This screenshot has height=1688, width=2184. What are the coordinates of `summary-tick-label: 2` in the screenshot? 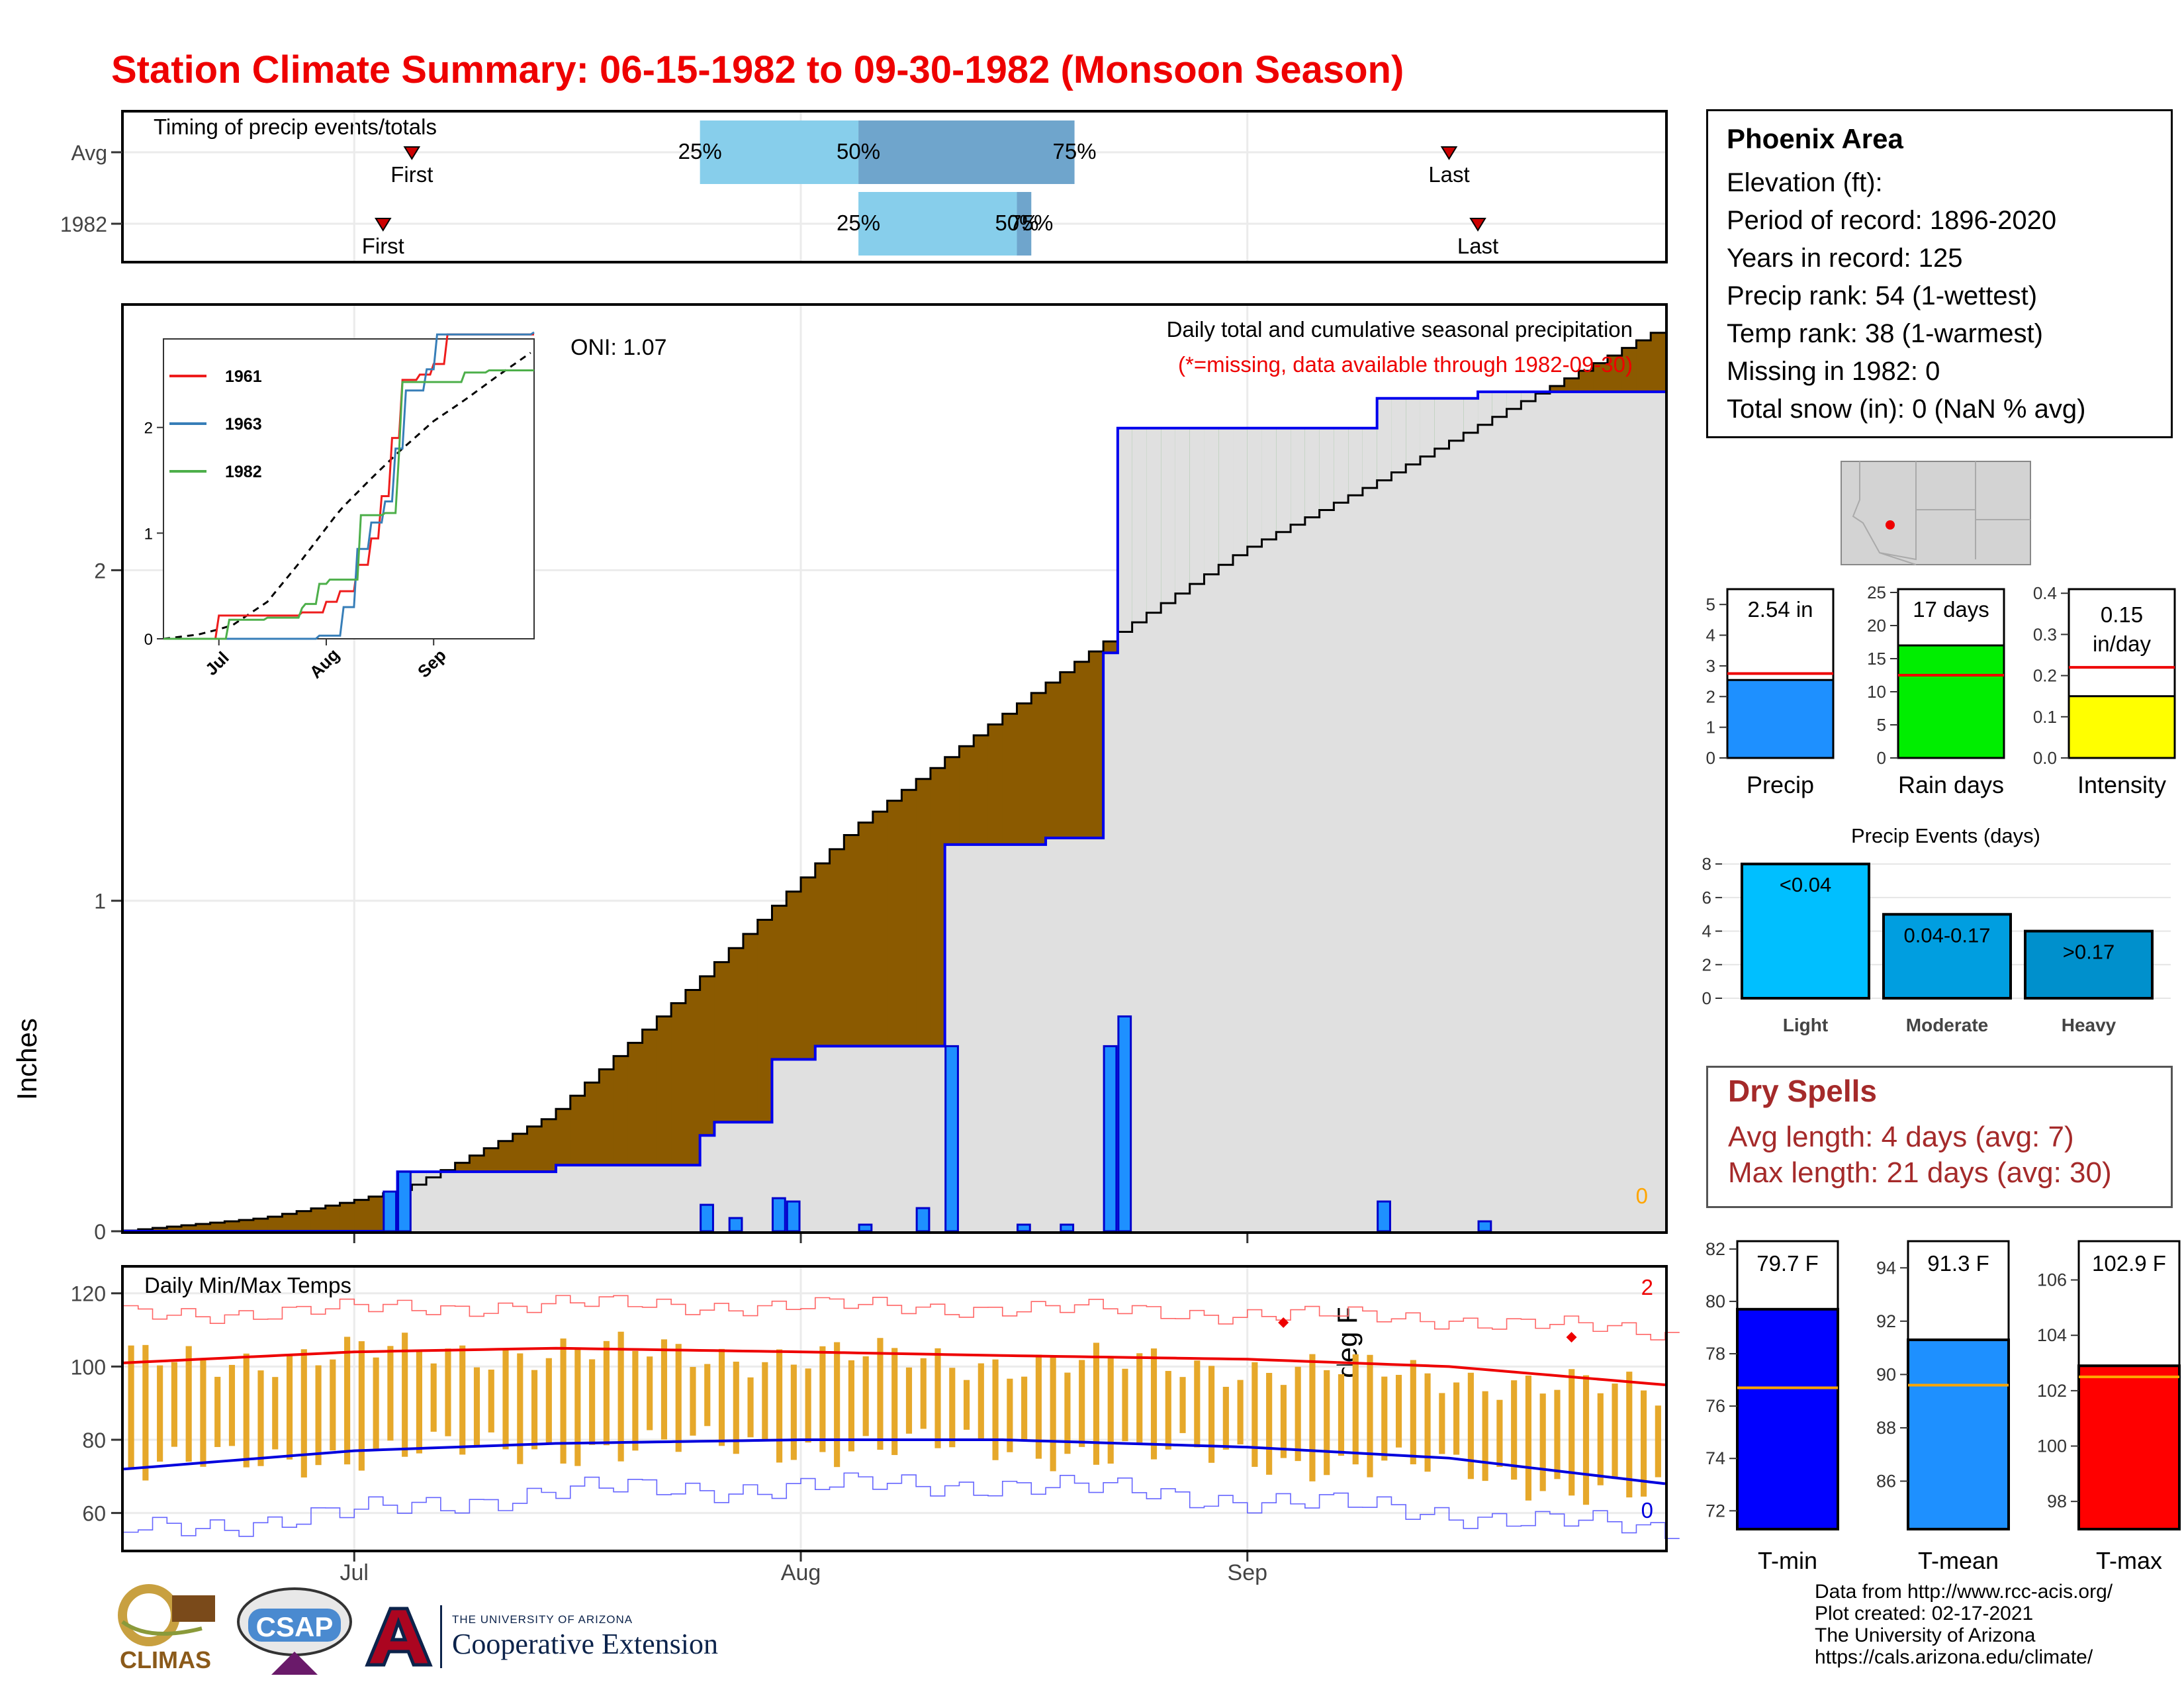 It's located at (1710, 696).